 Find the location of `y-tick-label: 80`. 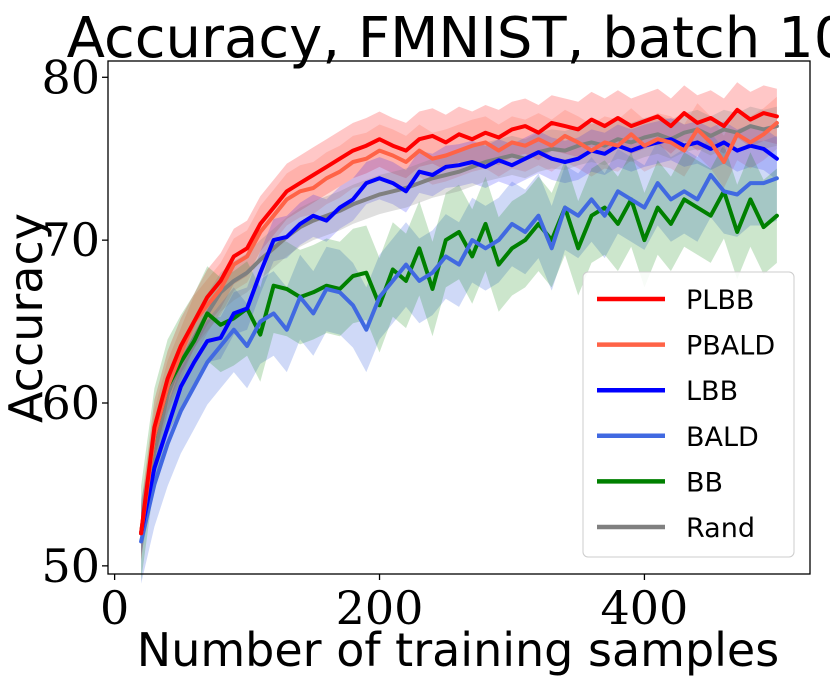

y-tick-label: 80 is located at coordinates (70, 77).